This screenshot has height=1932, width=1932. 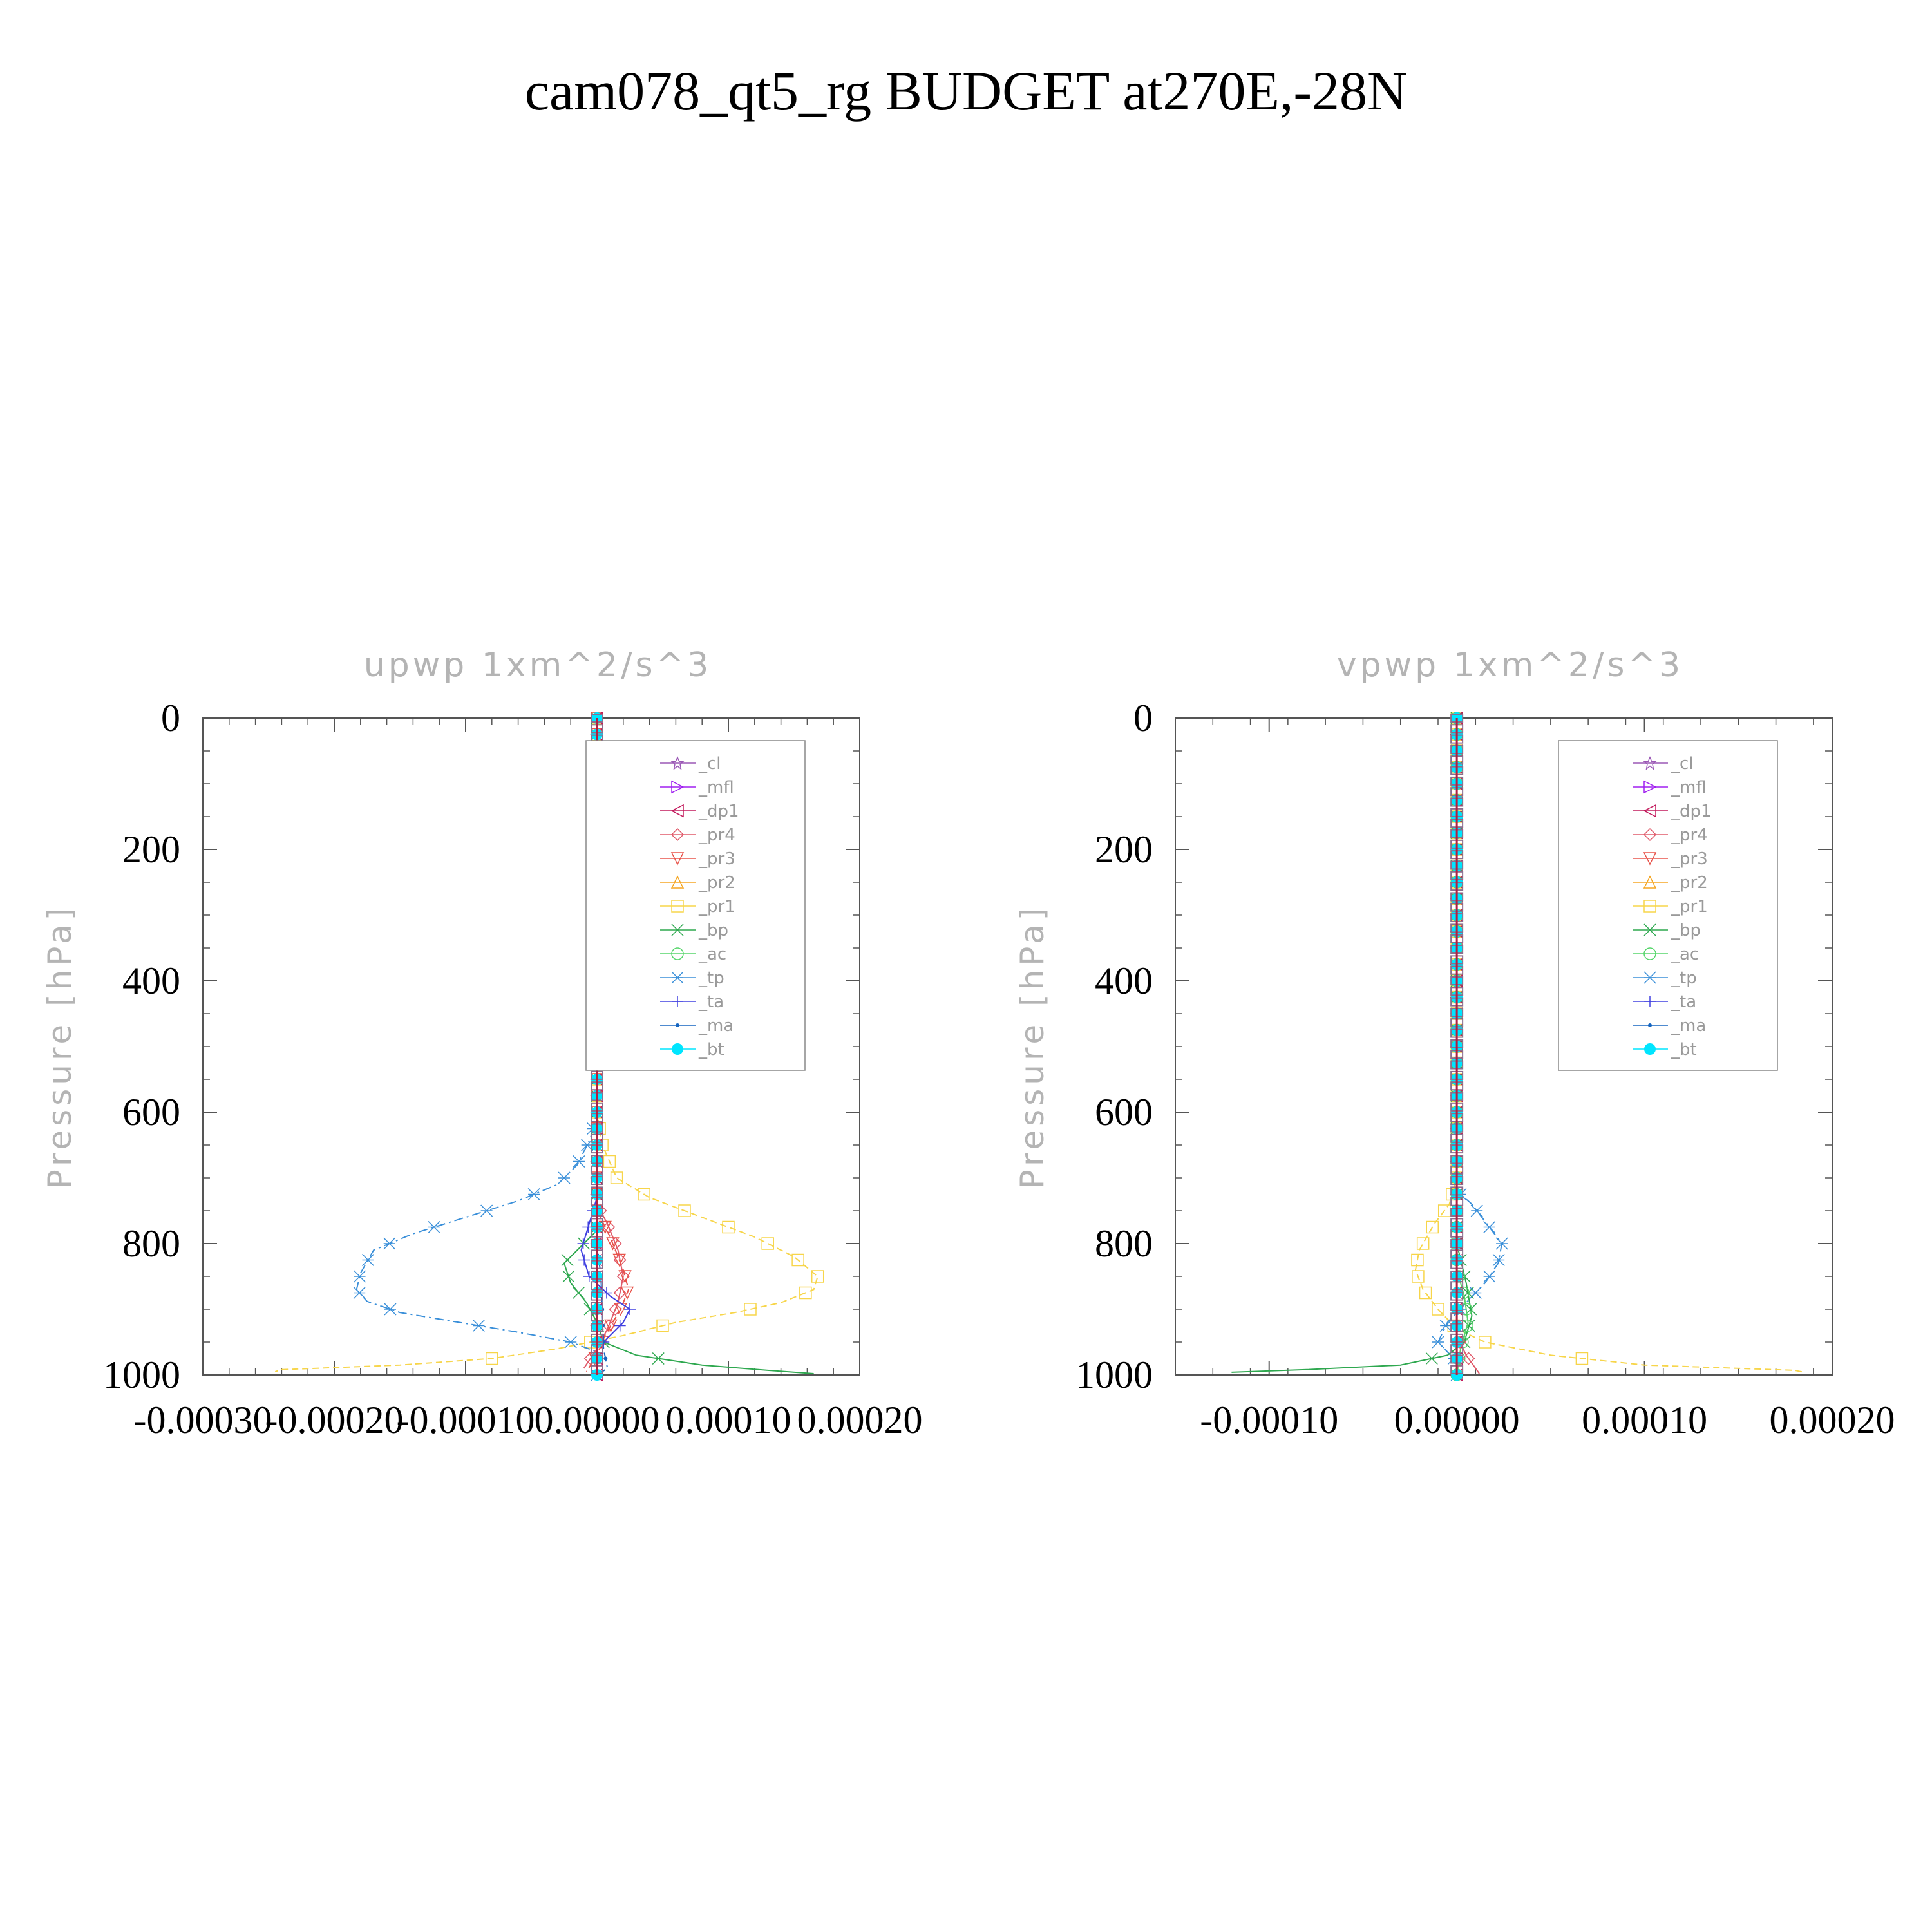 What do you see at coordinates (1685, 954) in the screenshot?
I see `legend-label: _ac` at bounding box center [1685, 954].